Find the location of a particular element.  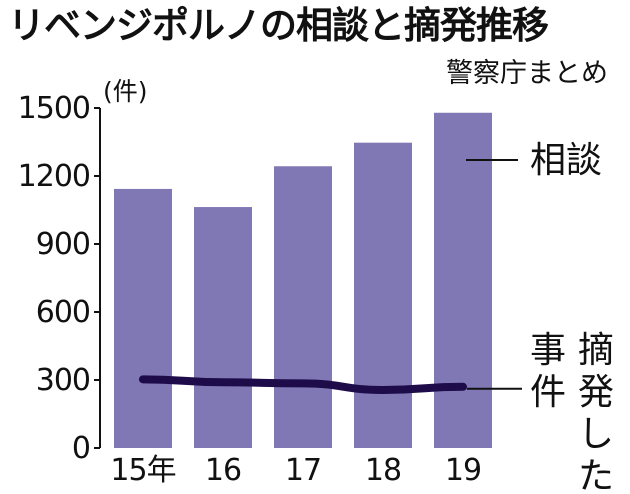

chart-title: リベンジポルノの相談と摘発推移 is located at coordinates (278, 25).